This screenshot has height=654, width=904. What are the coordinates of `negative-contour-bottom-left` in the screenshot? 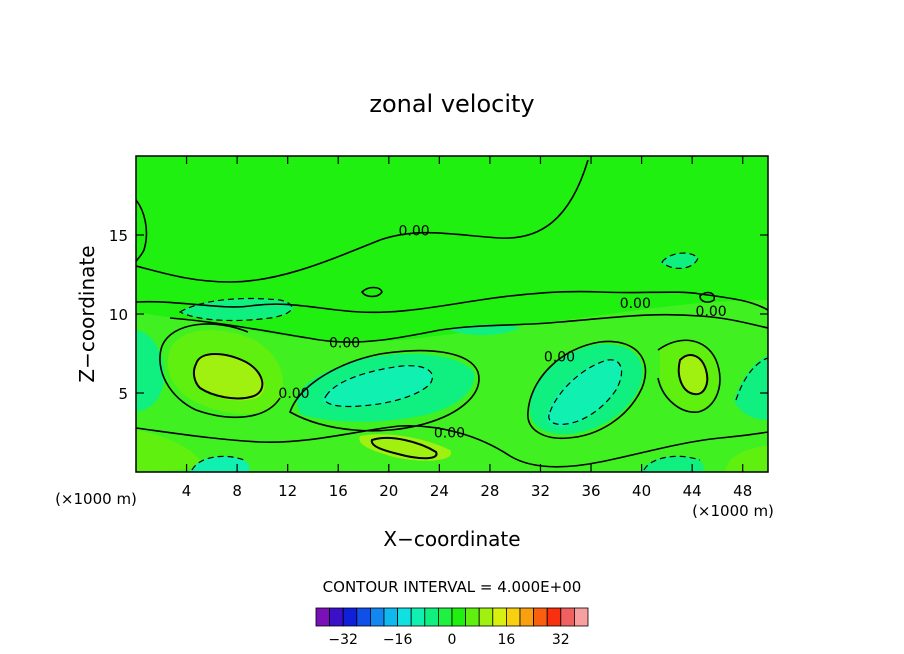 It's located at (218, 463).